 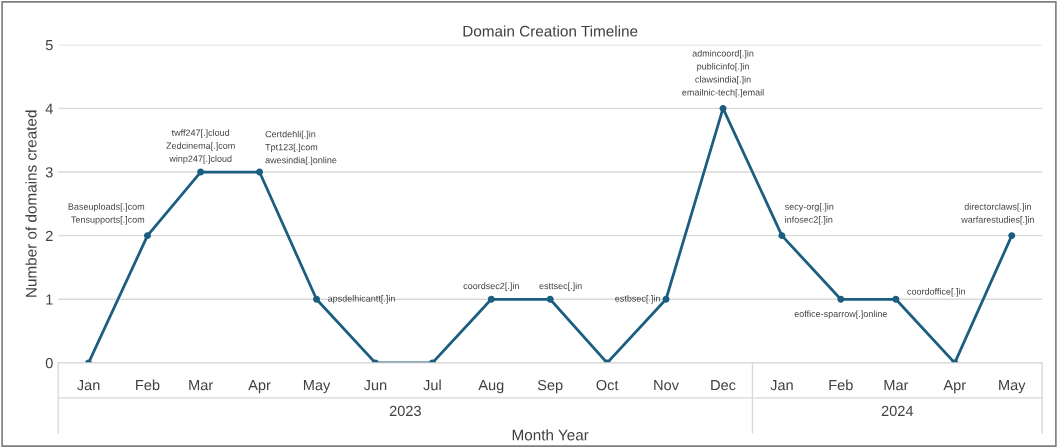 What do you see at coordinates (607, 385) in the screenshot?
I see `x-tick-label: Oct` at bounding box center [607, 385].